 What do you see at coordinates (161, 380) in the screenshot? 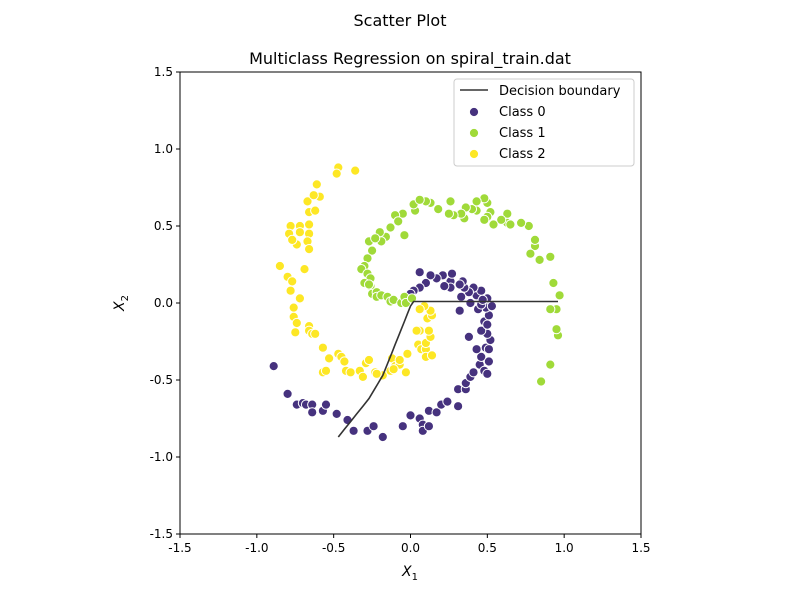
I see `y-tick-label: -0.5` at bounding box center [161, 380].